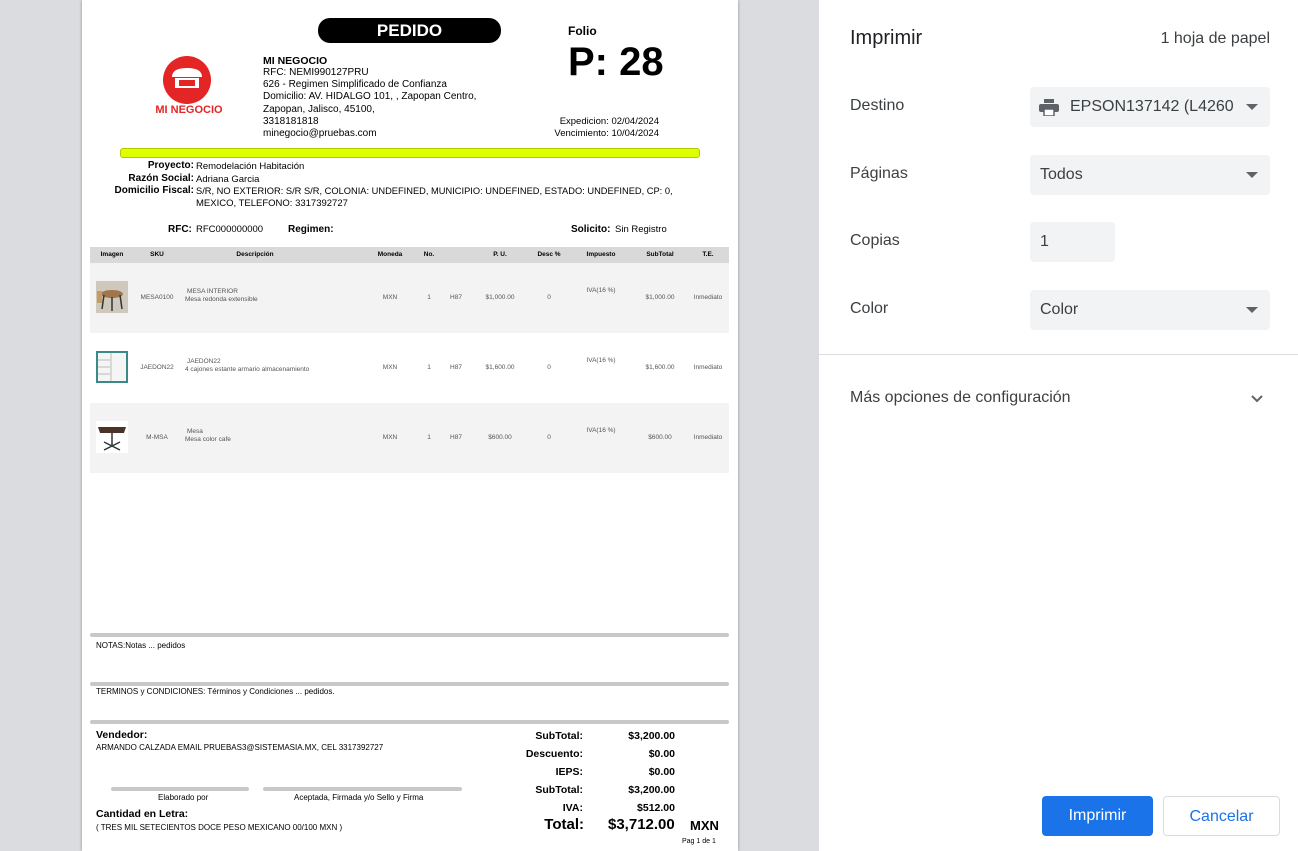 This screenshot has width=1298, height=851. Describe the element at coordinates (500, 254) in the screenshot. I see `column-header: P. U.` at that location.